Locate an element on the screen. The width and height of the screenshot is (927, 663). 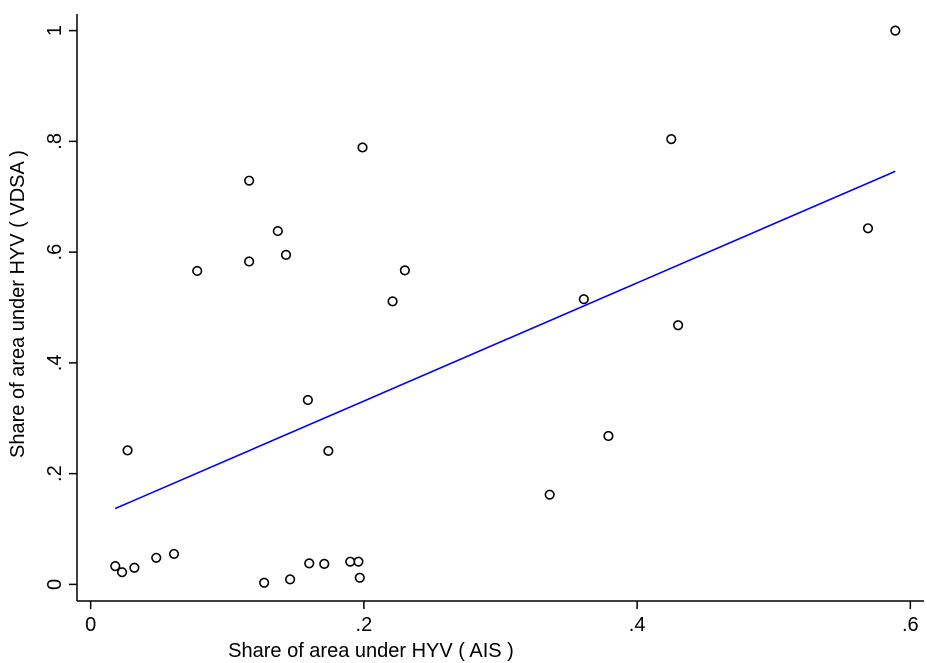
x-tick-label: .4 is located at coordinates (637, 625).